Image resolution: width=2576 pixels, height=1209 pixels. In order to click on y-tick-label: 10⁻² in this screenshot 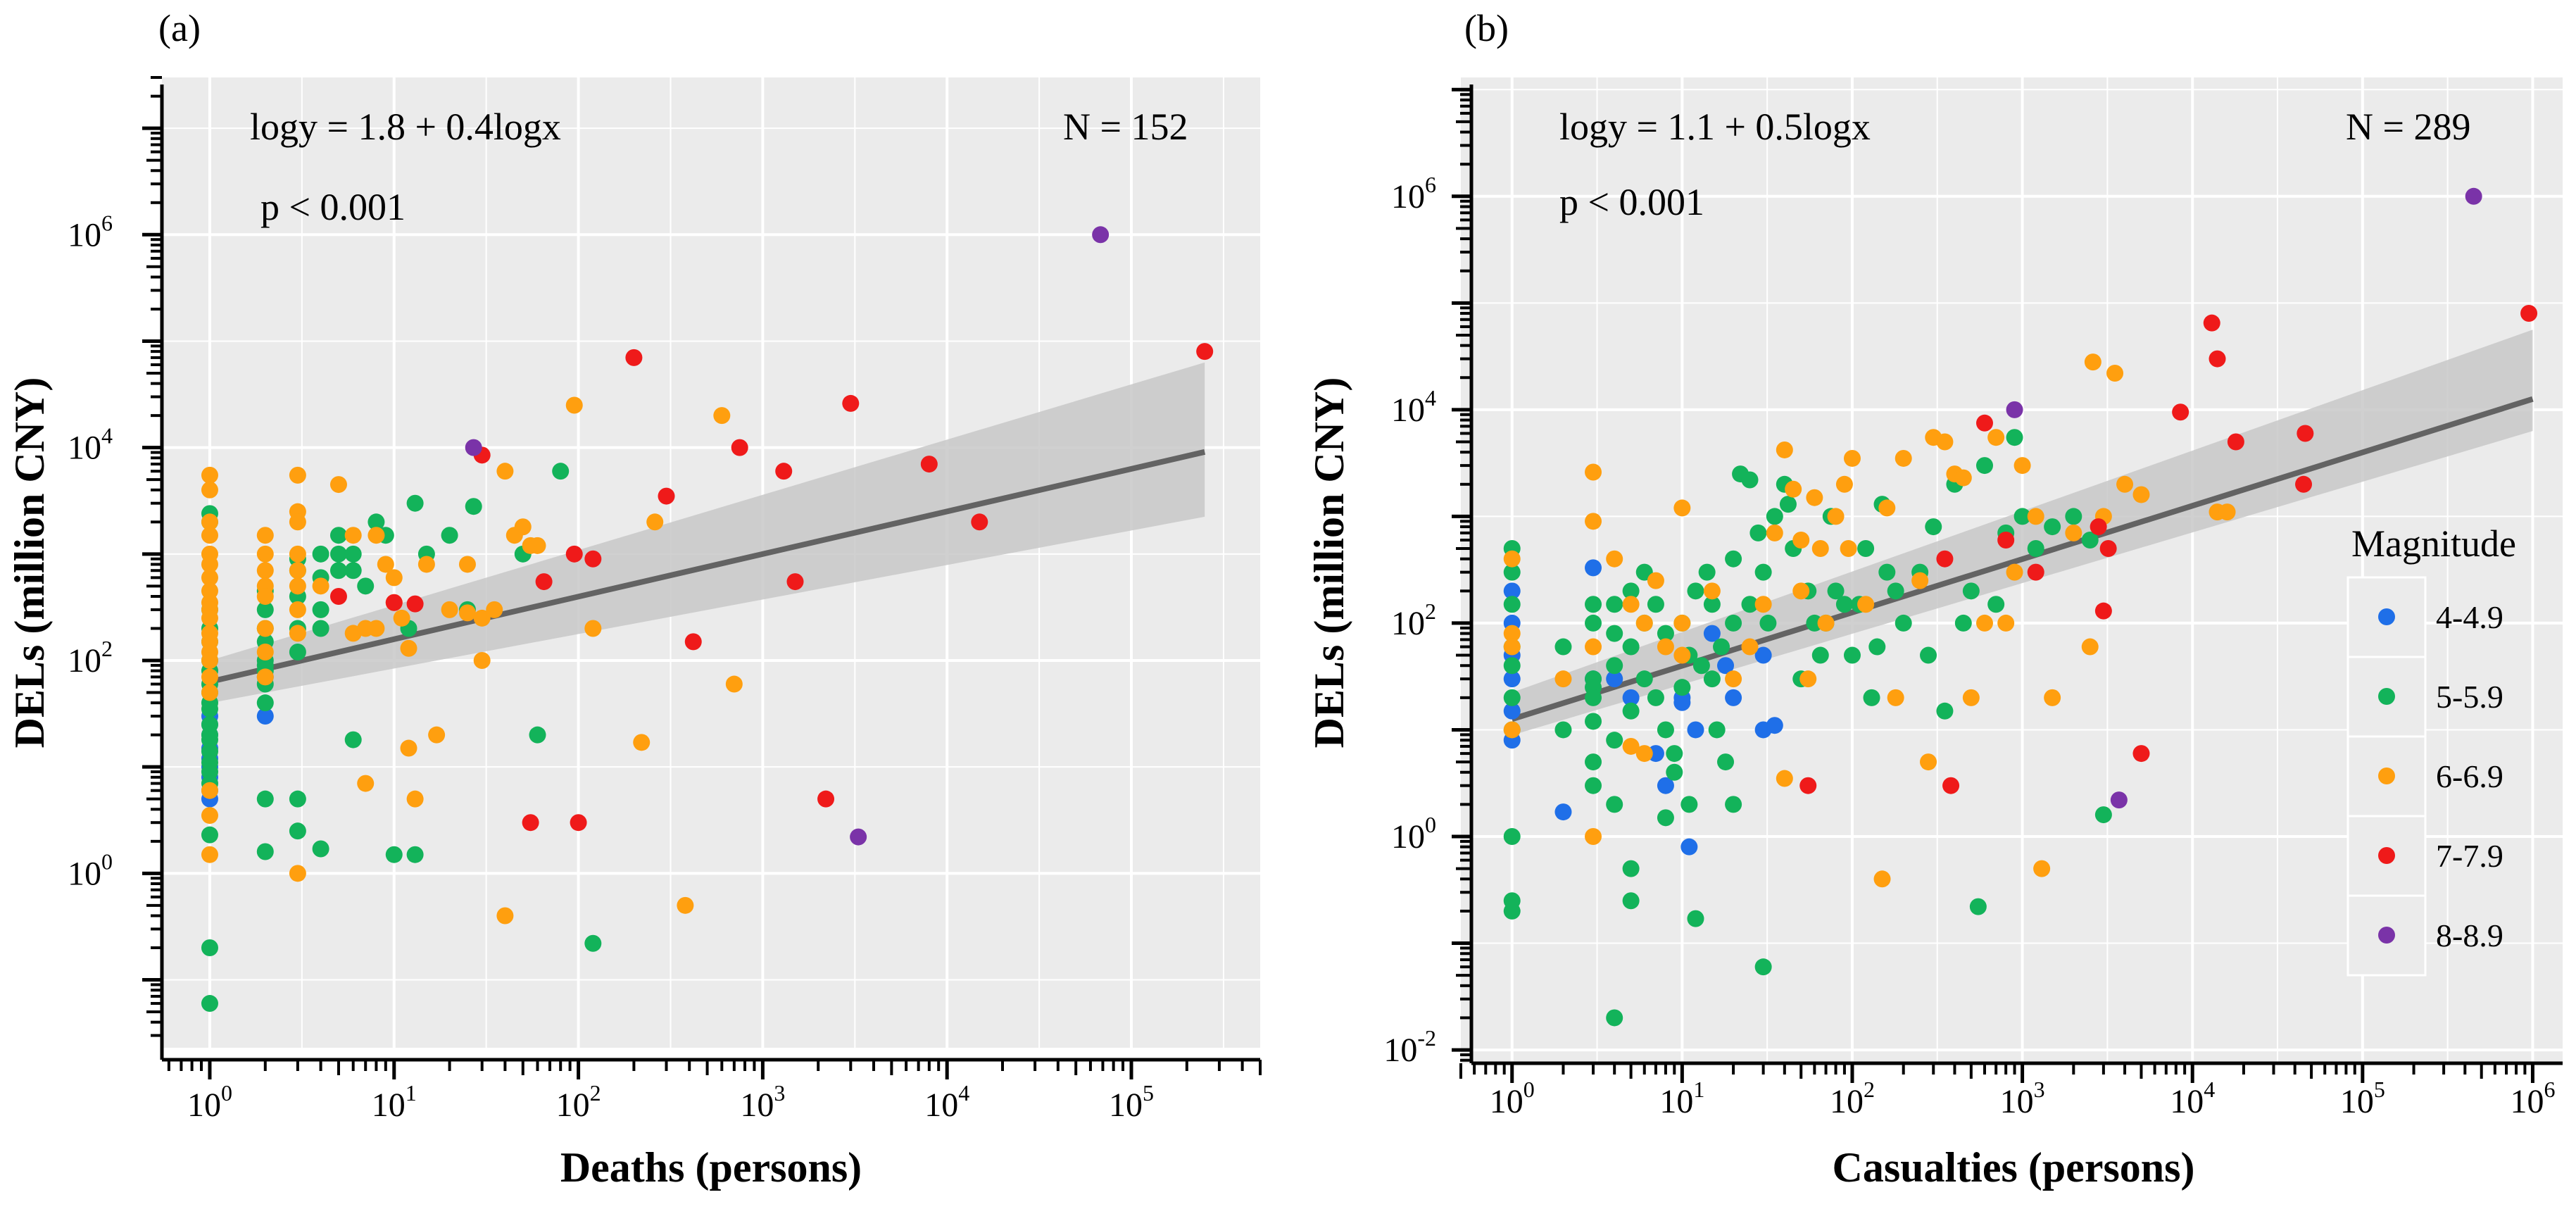, I will do `click(1410, 1047)`.